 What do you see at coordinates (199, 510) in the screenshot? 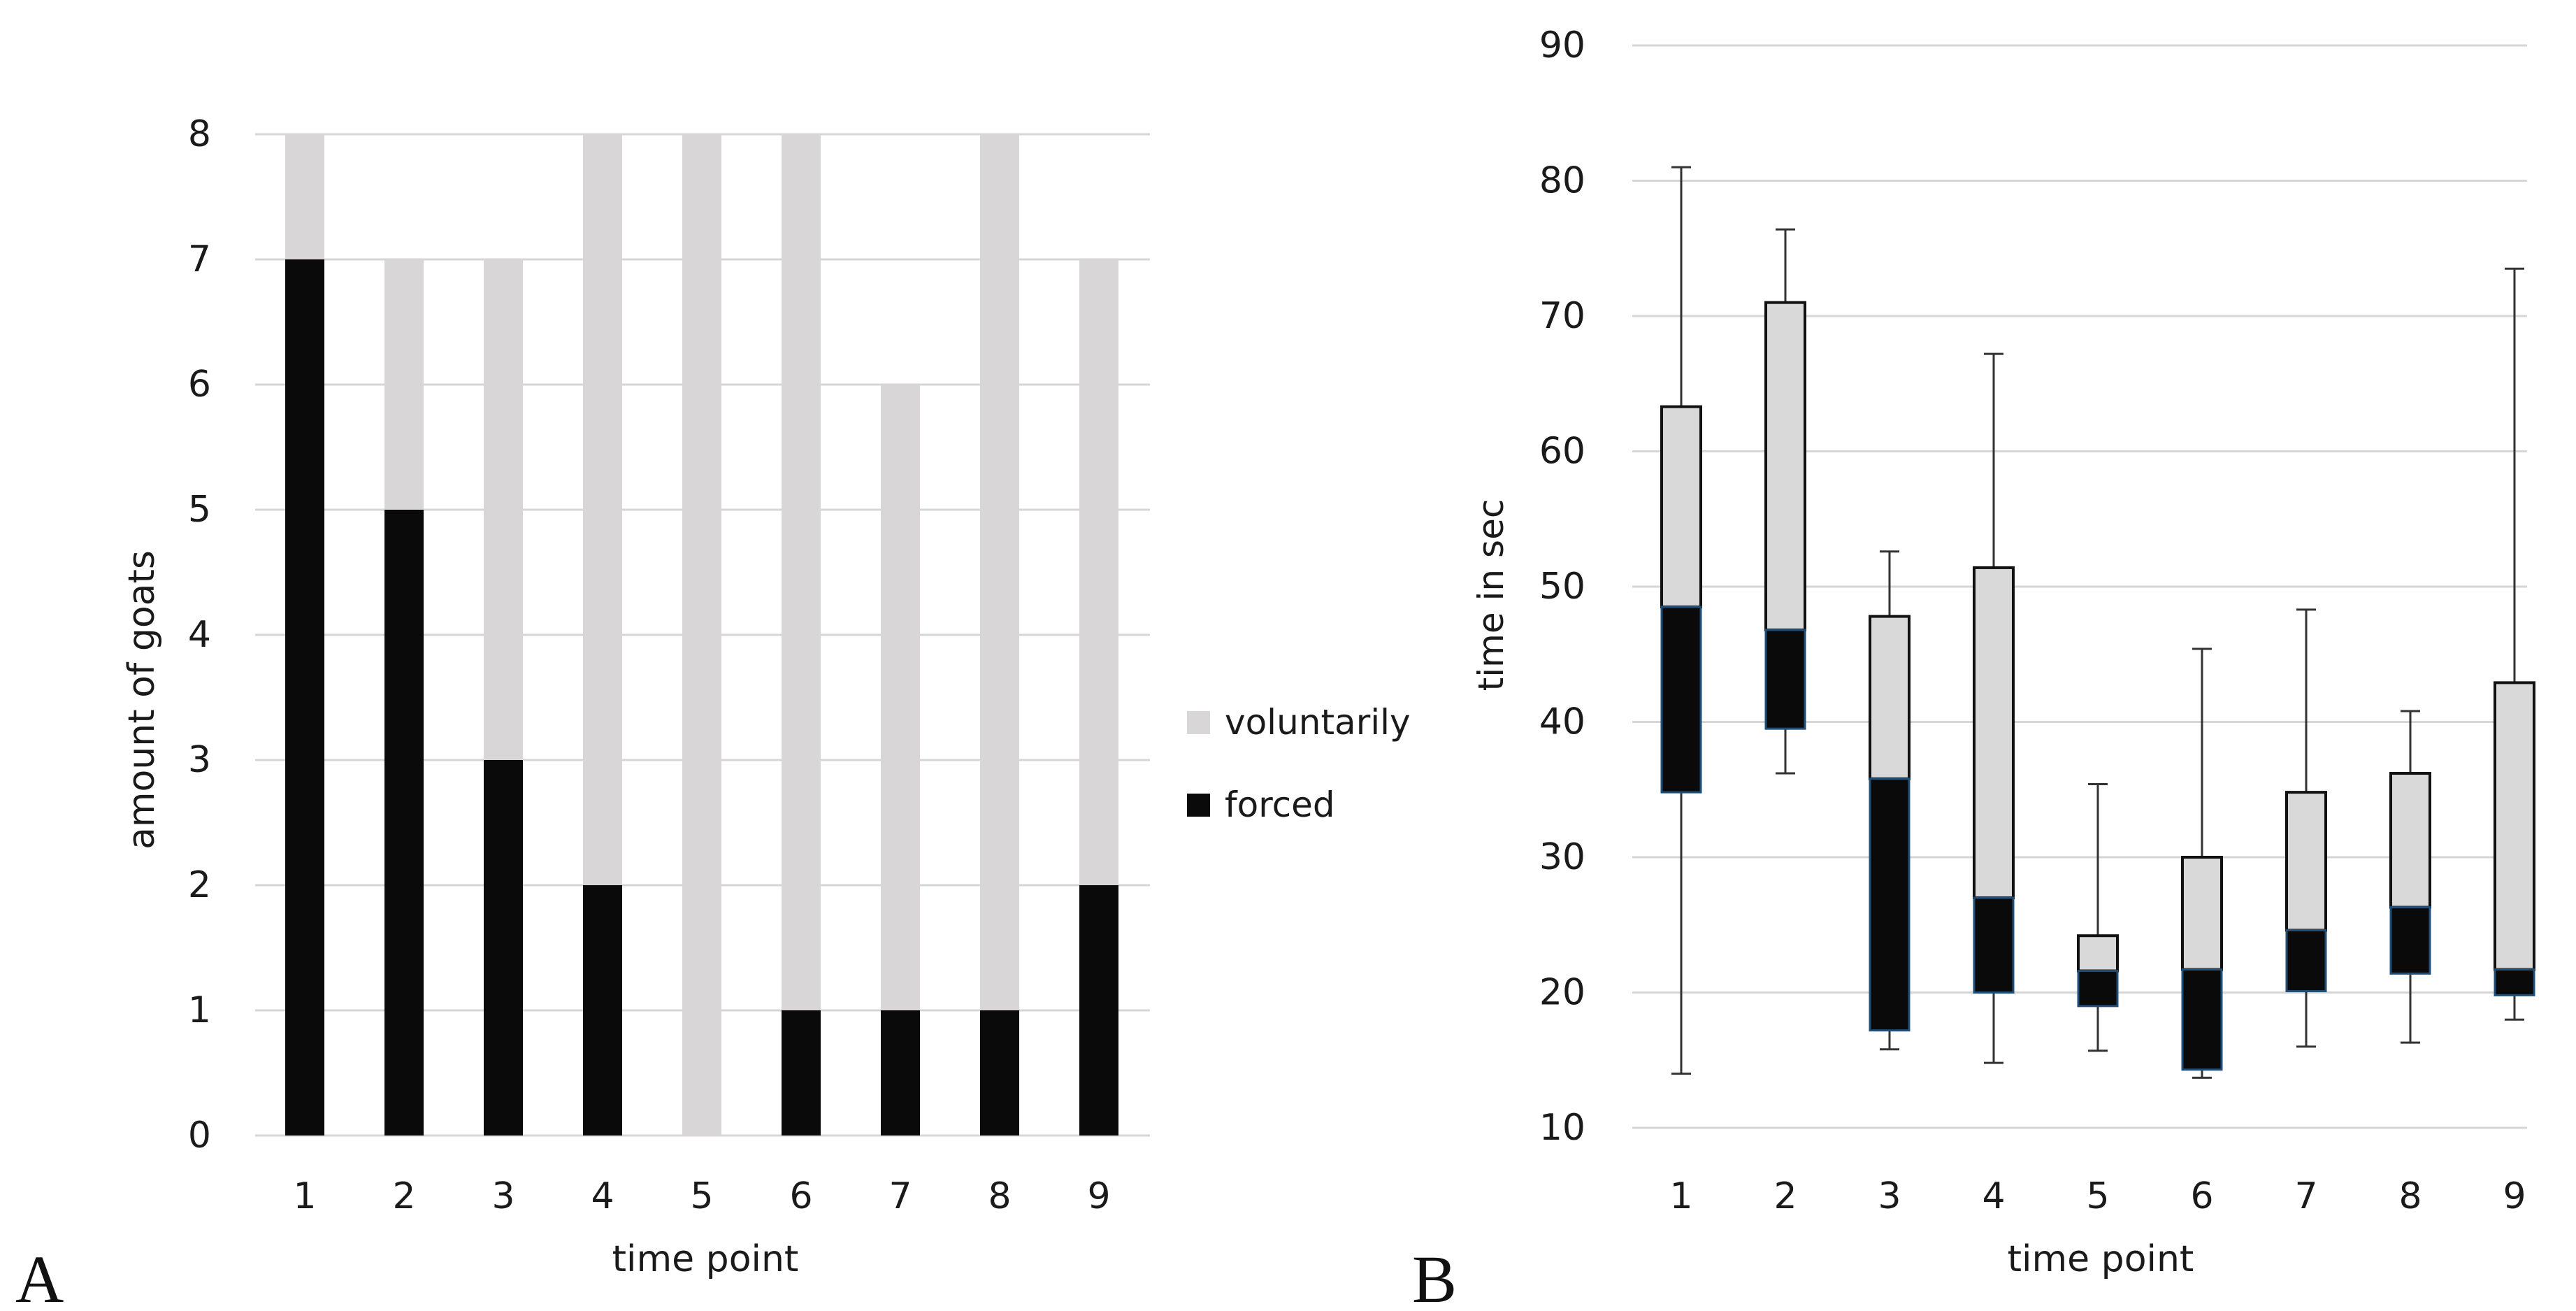
I see `a-y-tick-label: 5` at bounding box center [199, 510].